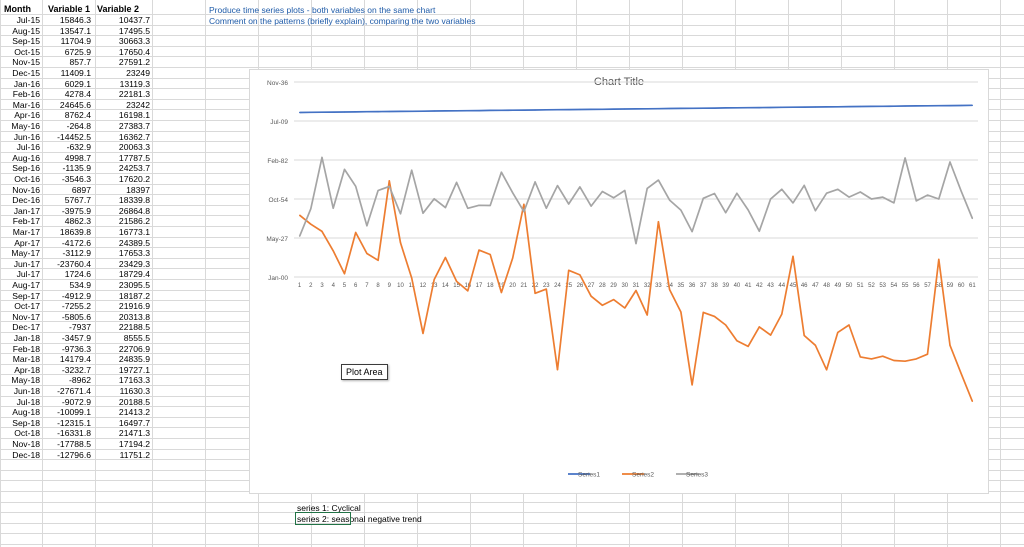  I want to click on cell-month: Feb-17, so click(26, 221).